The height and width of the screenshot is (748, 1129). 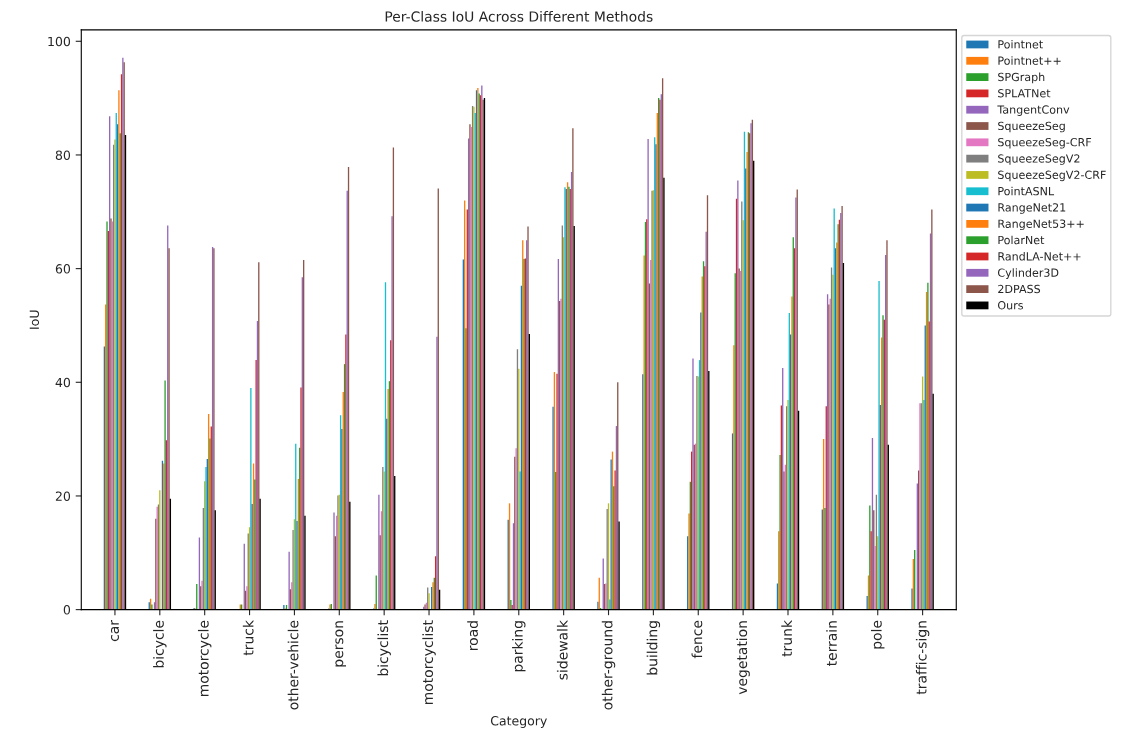 I want to click on y-tick-label: 20, so click(x=63, y=496).